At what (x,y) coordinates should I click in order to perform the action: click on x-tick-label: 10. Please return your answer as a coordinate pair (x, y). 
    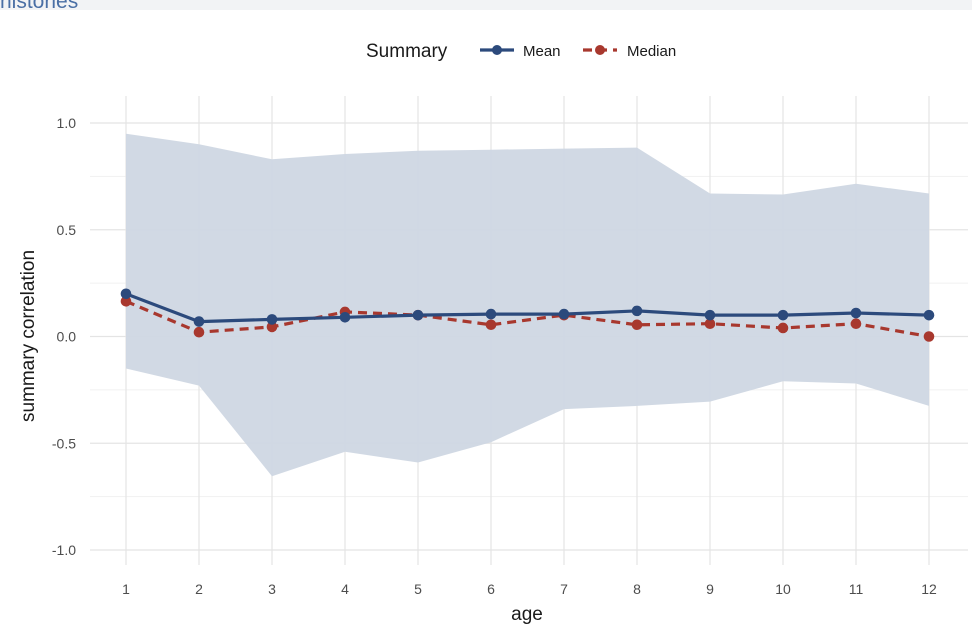
    Looking at the image, I should click on (783, 589).